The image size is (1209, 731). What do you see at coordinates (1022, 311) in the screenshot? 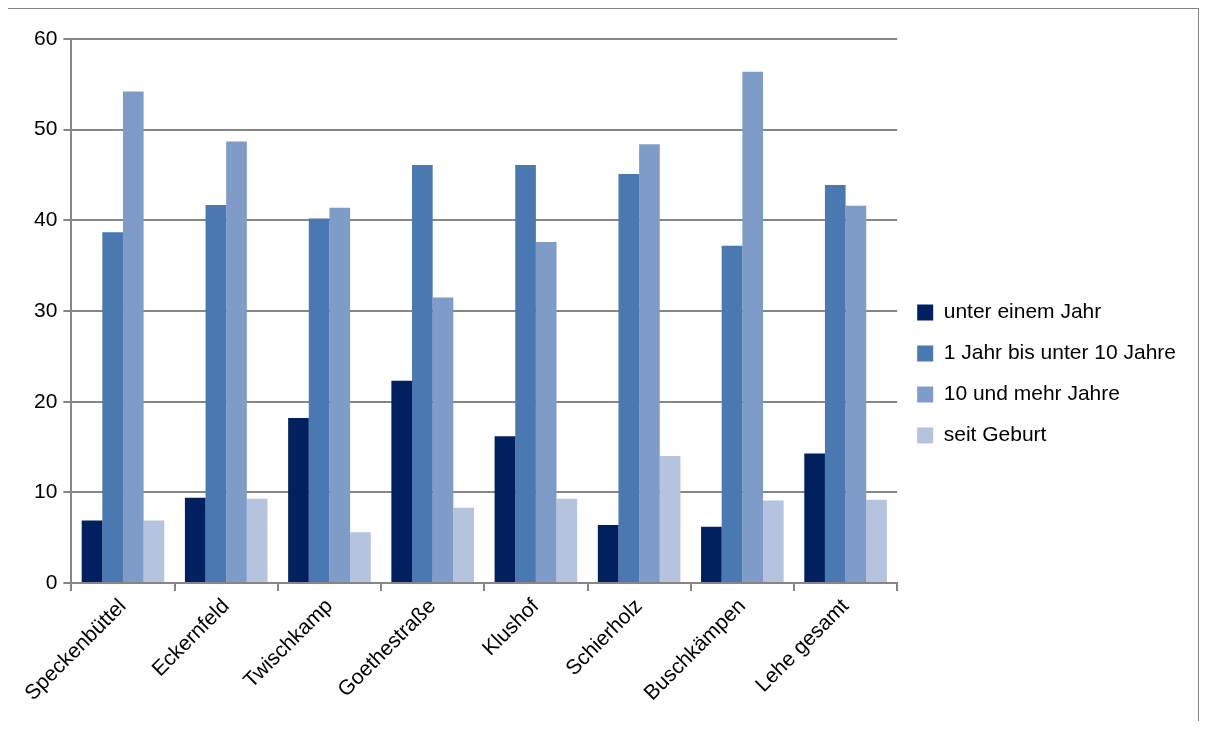
I see `legend-label: unter einem Jahr` at bounding box center [1022, 311].